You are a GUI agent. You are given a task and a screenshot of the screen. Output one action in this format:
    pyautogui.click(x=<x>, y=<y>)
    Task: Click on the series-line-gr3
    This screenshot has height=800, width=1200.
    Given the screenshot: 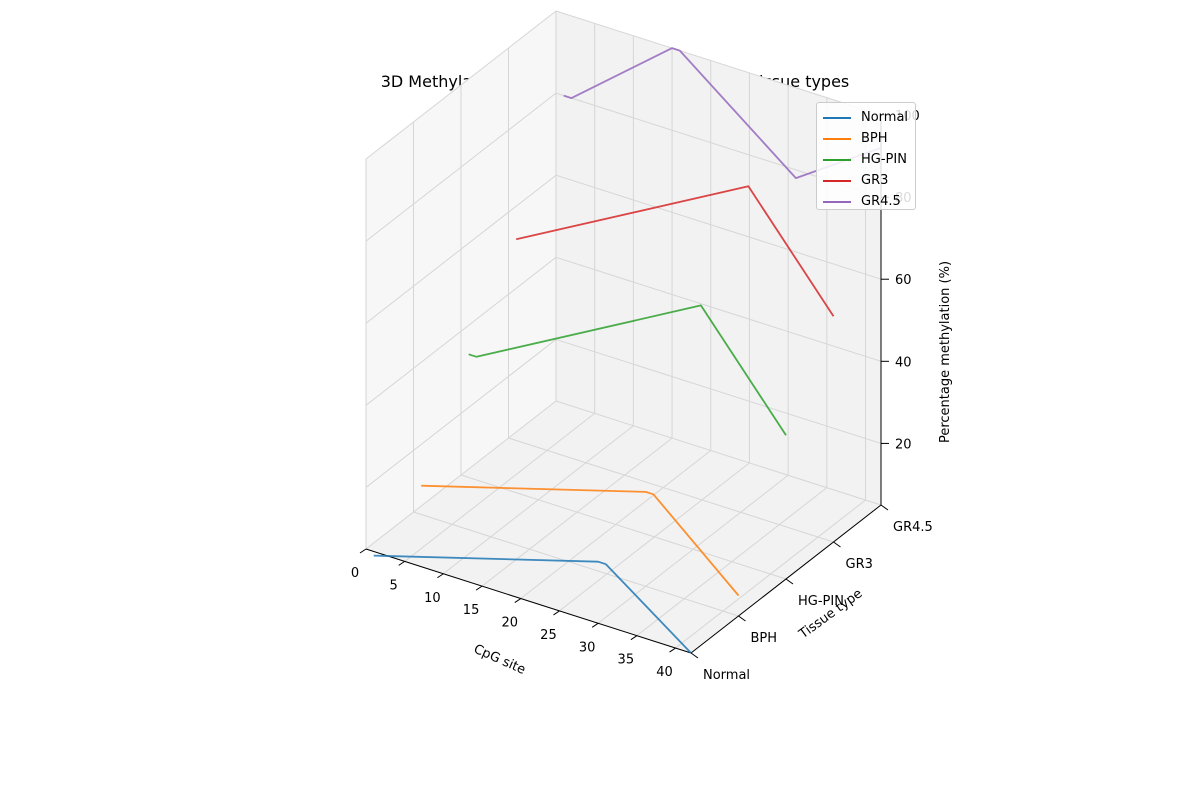 What is the action you would take?
    pyautogui.click(x=675, y=251)
    